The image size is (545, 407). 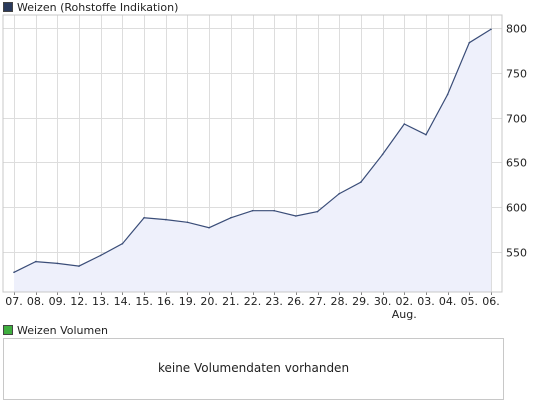 What do you see at coordinates (188, 301) in the screenshot?
I see `x-tick-label: 19.` at bounding box center [188, 301].